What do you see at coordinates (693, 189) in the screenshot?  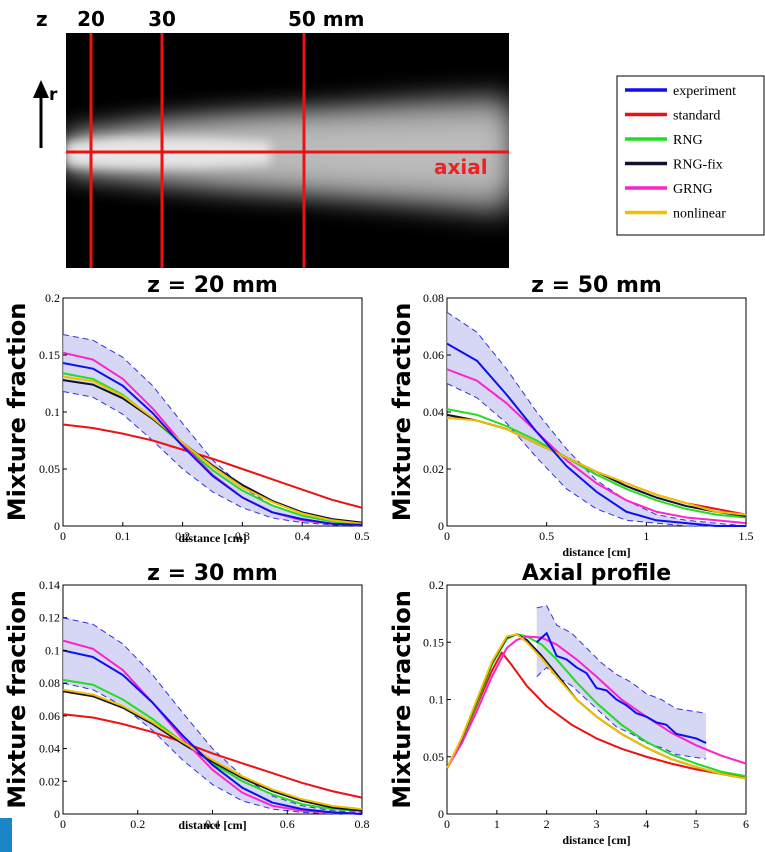 I see `legend-label-grng: GRNG` at bounding box center [693, 189].